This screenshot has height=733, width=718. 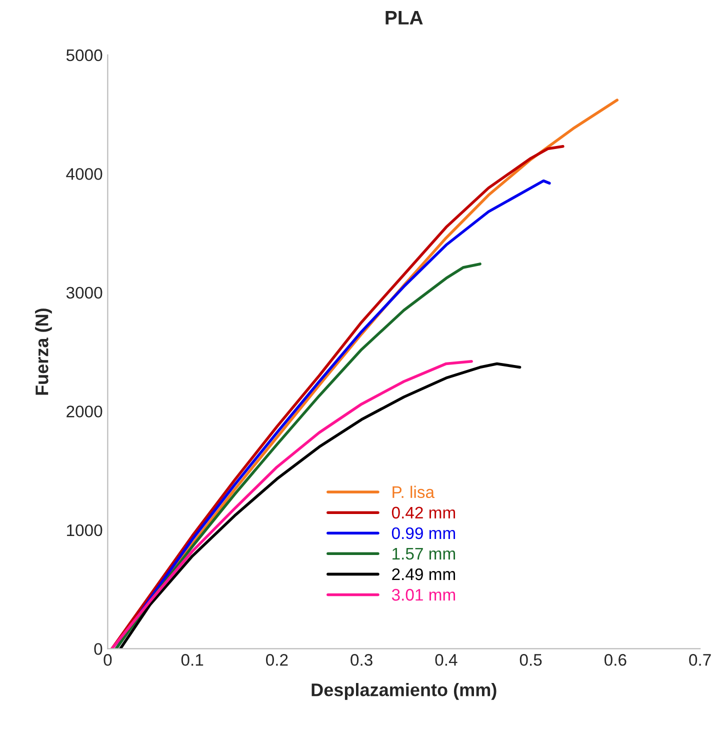 What do you see at coordinates (404, 691) in the screenshot?
I see `x-axis-title: Desplazamiento (mm)` at bounding box center [404, 691].